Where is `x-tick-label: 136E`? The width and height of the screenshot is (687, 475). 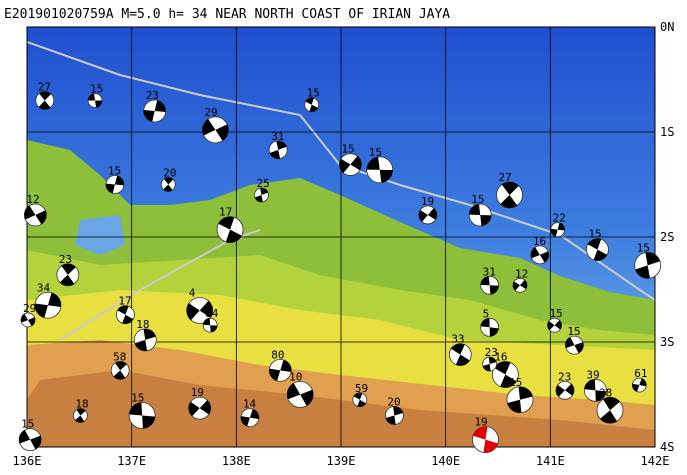
x-tick-label: 136E is located at coordinates (27, 461).